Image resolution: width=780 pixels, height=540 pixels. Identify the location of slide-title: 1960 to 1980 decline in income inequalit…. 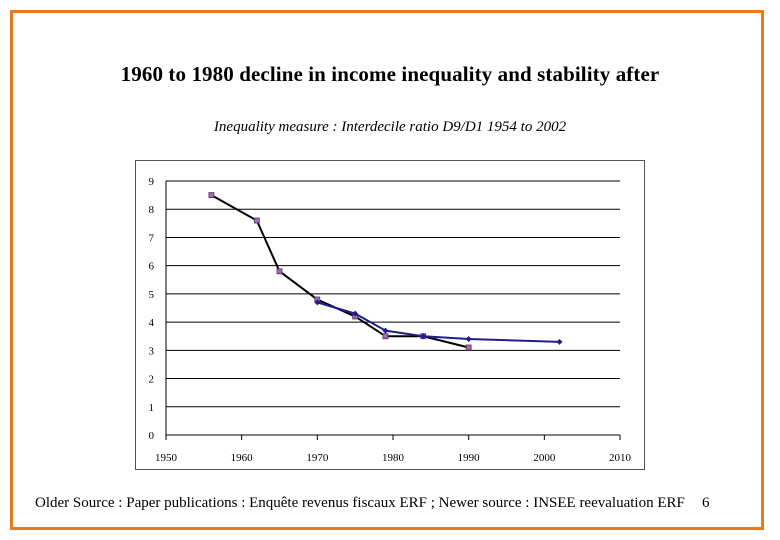
(390, 74).